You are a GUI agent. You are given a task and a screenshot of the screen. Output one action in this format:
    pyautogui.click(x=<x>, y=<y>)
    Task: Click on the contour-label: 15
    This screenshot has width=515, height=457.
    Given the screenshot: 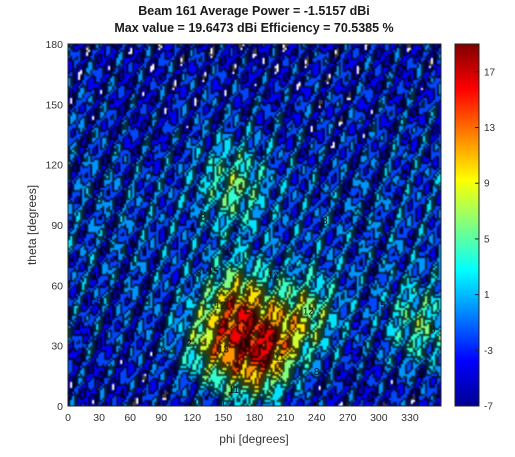 What is the action you would take?
    pyautogui.click(x=213, y=271)
    